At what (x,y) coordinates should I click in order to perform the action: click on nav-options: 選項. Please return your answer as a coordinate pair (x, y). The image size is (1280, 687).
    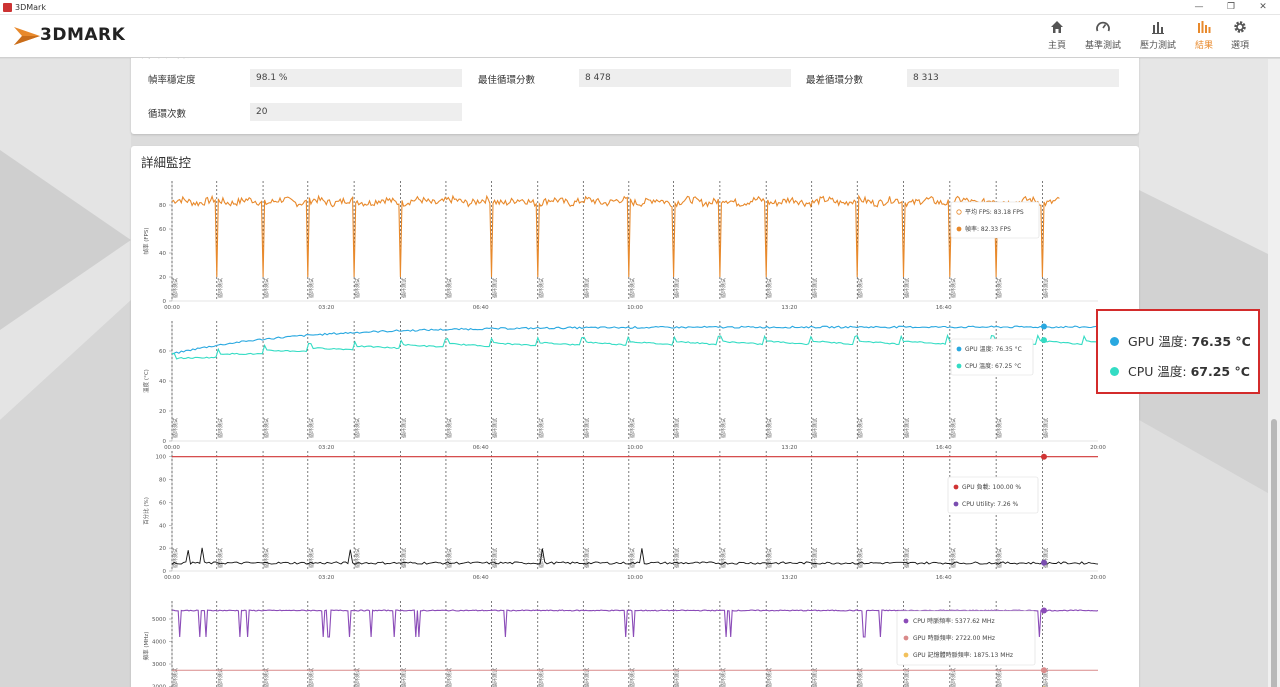
    Looking at the image, I should click on (1240, 35).